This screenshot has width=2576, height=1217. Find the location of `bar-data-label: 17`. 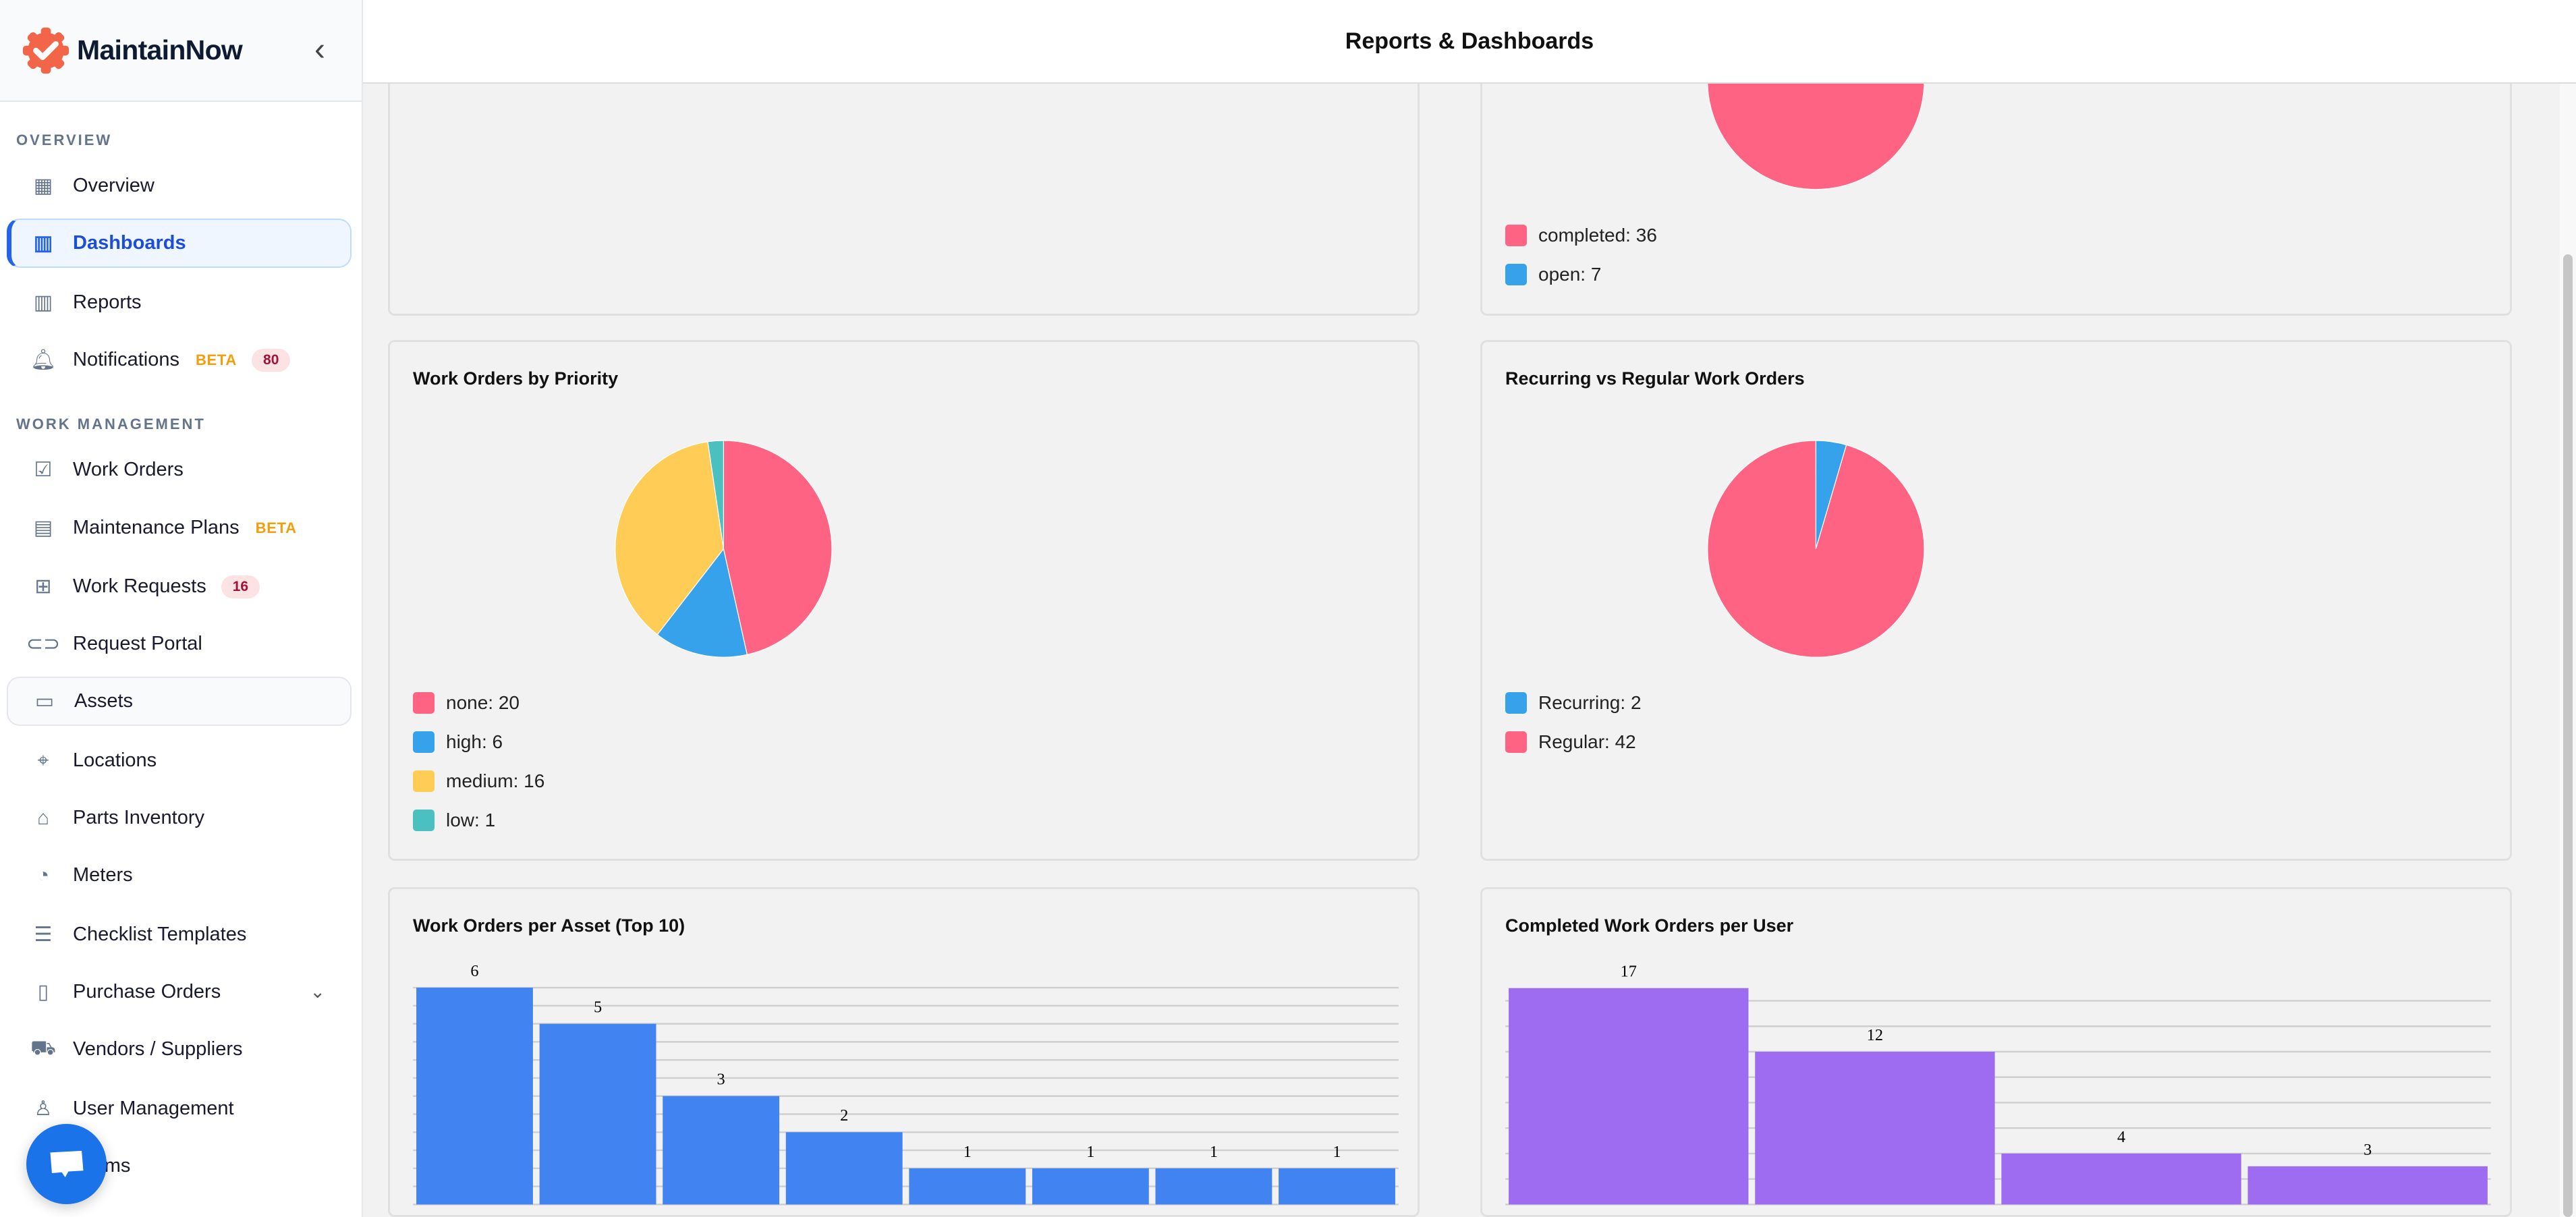

bar-data-label: 17 is located at coordinates (1629, 972).